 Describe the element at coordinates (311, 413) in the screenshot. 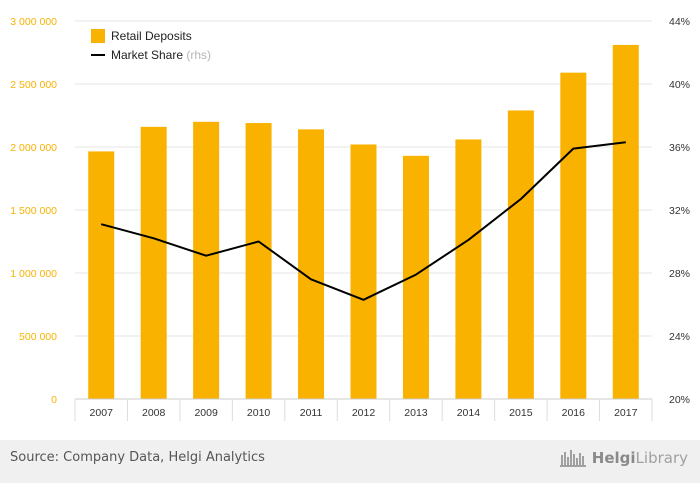

I see `x-tick-label: 2011` at that location.